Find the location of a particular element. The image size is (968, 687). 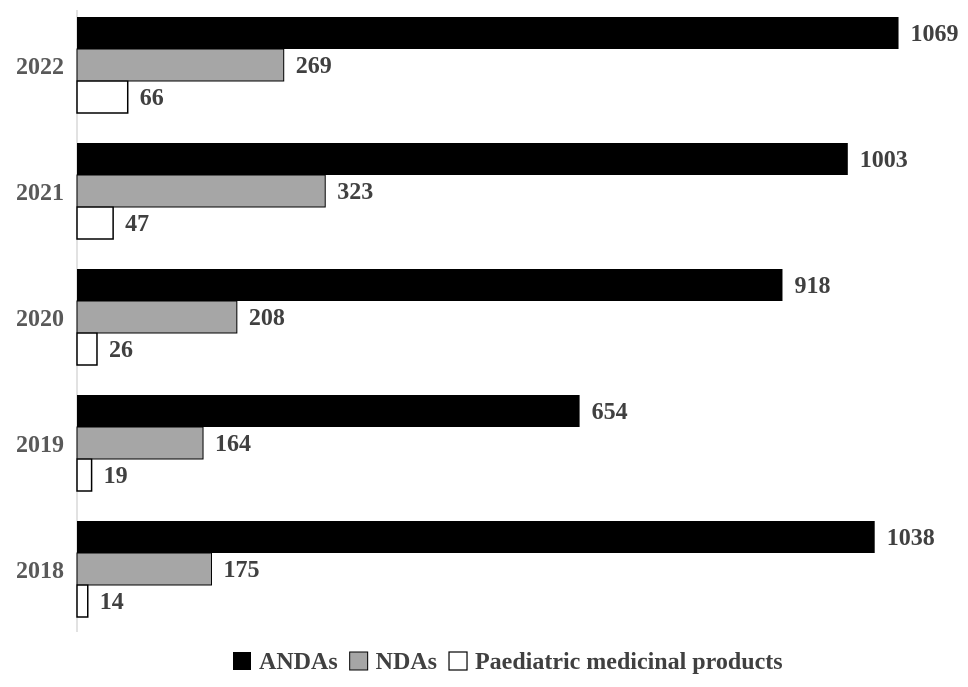

bar-2021-paediatric-medicinal-products is located at coordinates (95, 223).